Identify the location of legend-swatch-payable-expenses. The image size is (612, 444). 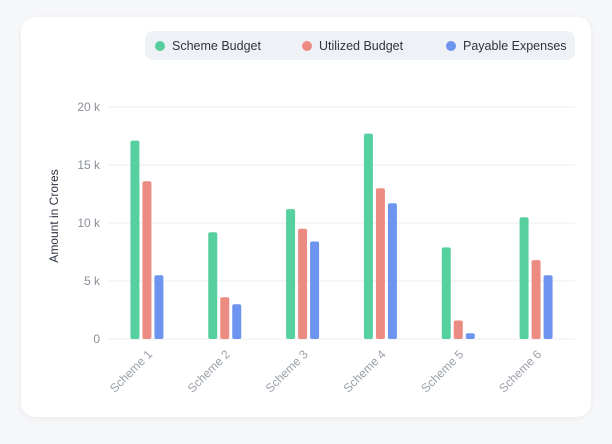
(451, 45).